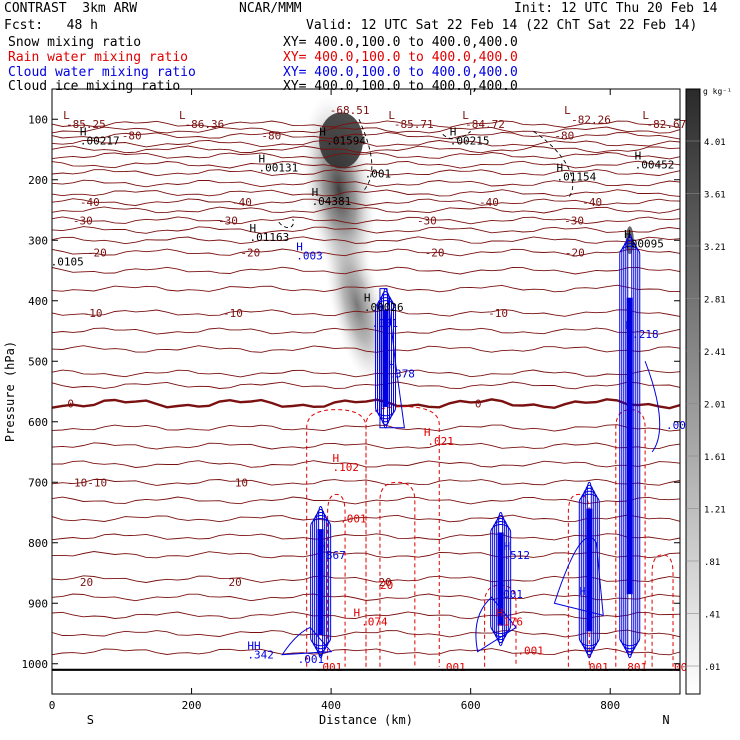  Describe the element at coordinates (87, 482) in the screenshot. I see `contour-label-temp: -10-10` at that location.